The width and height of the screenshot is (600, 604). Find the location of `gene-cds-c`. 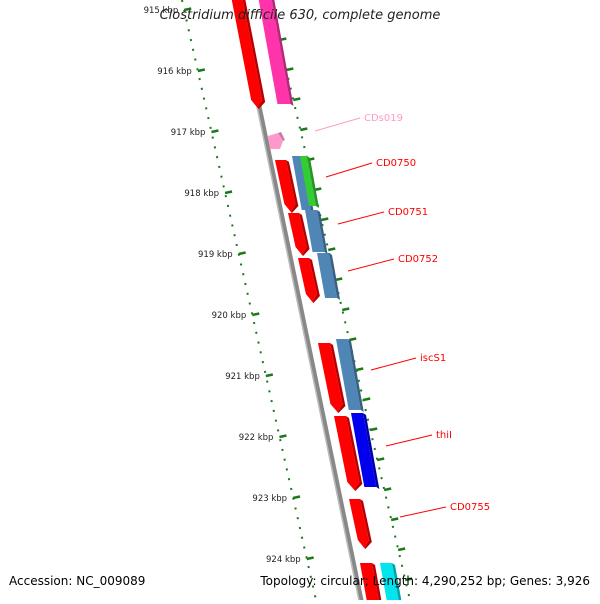

gene-cds-c is located at coordinates (297, 234).